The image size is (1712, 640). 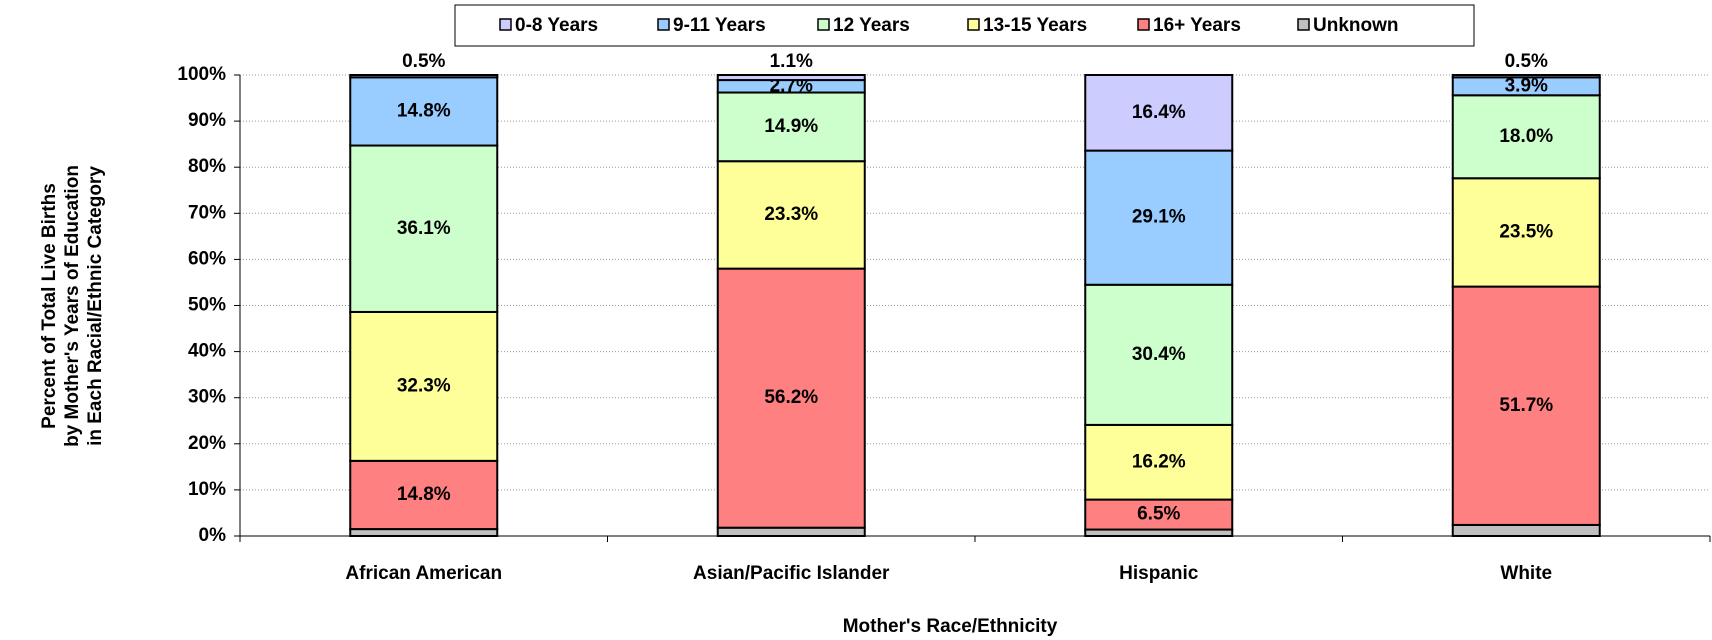 I want to click on data-label: 56.2%, so click(x=791, y=397).